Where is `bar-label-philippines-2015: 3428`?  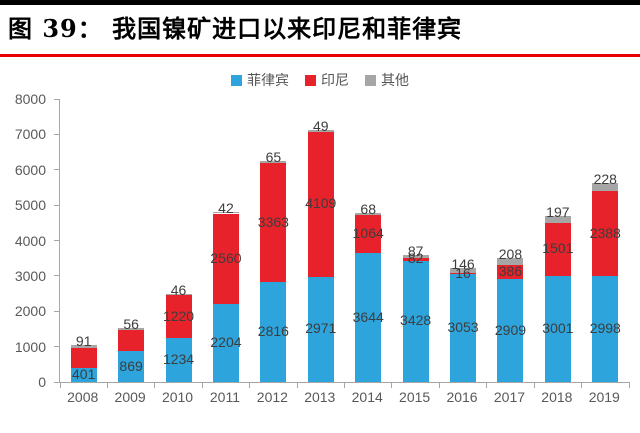 bar-label-philippines-2015: 3428 is located at coordinates (416, 320).